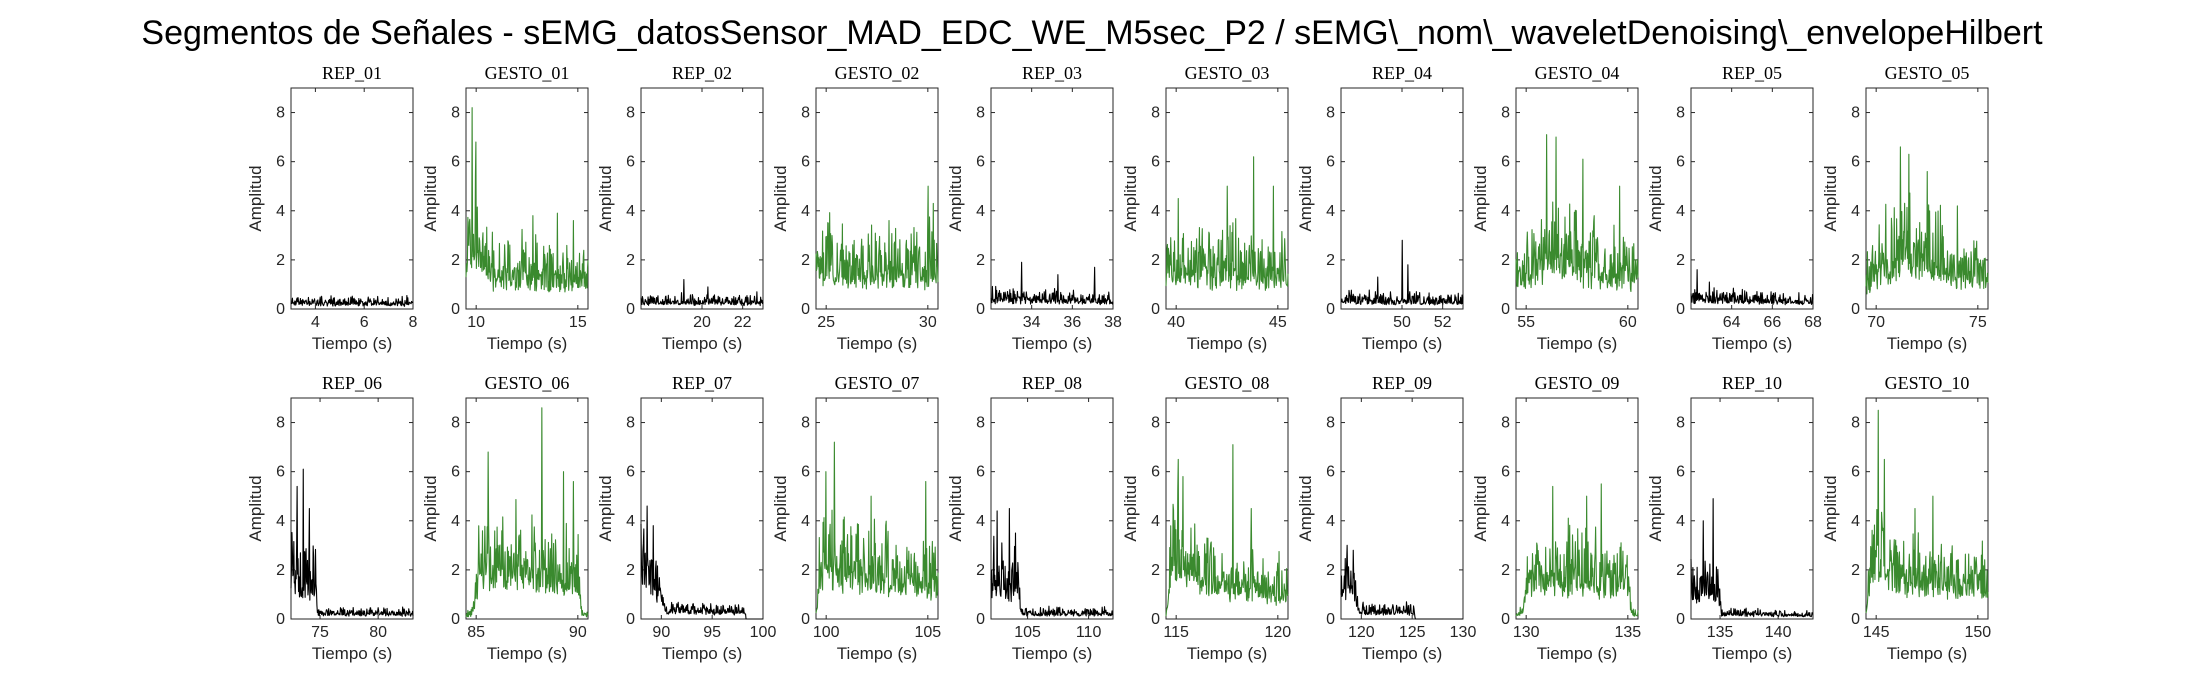  What do you see at coordinates (1380, 208) in the screenshot?
I see `subplot-rep-04: REP_04 0 2 4 6 8 50 52 Tiempo (s) Amplitud` at bounding box center [1380, 208].